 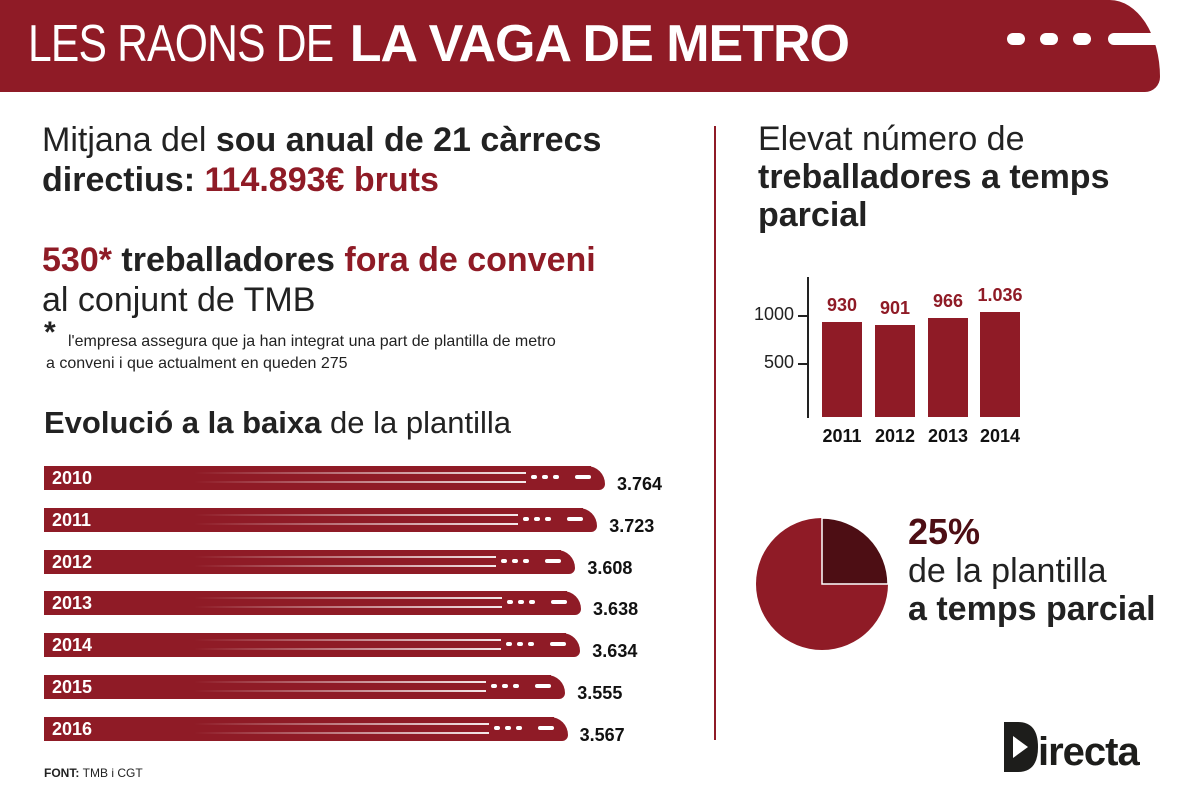 I want to click on evolution-title-bold: Evolució a la baixa, so click(x=183, y=422).